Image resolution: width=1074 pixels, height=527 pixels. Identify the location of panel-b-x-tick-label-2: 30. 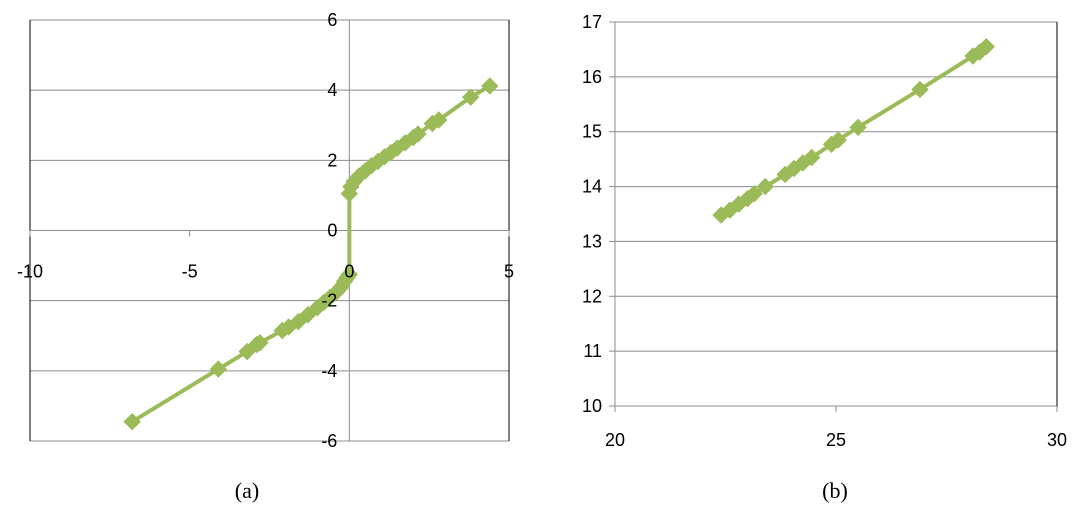
(1057, 440).